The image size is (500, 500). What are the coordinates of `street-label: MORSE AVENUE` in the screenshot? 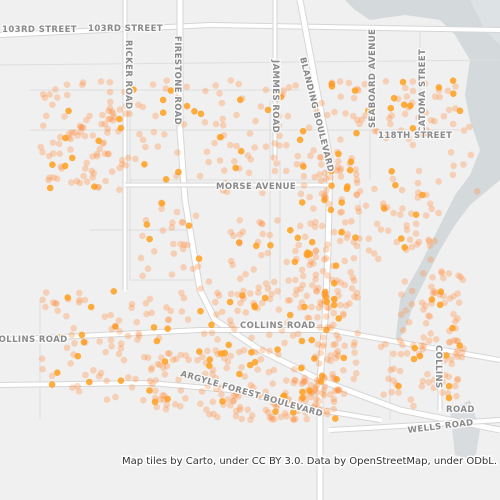 It's located at (256, 187).